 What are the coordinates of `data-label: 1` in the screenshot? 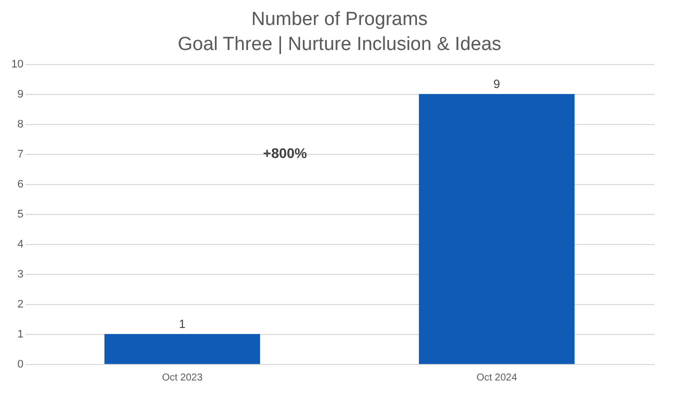 It's located at (182, 324).